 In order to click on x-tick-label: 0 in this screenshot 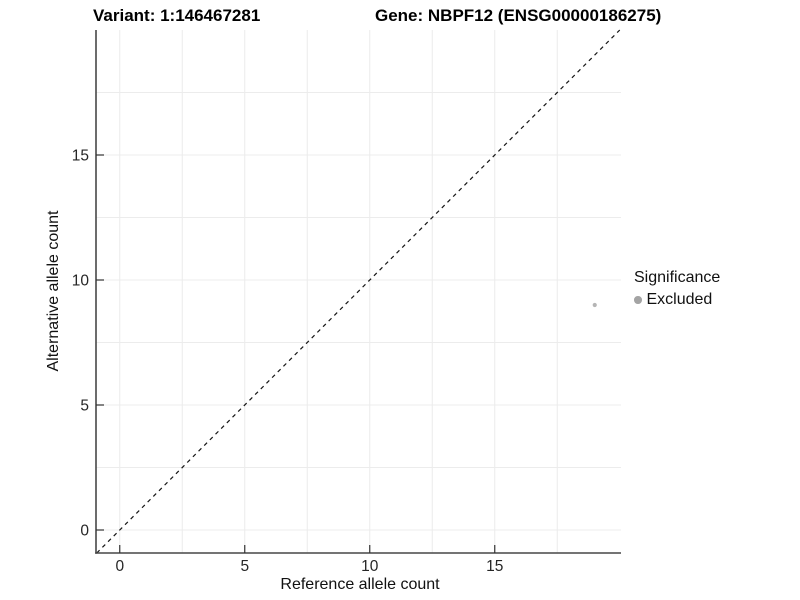, I will do `click(119, 566)`.